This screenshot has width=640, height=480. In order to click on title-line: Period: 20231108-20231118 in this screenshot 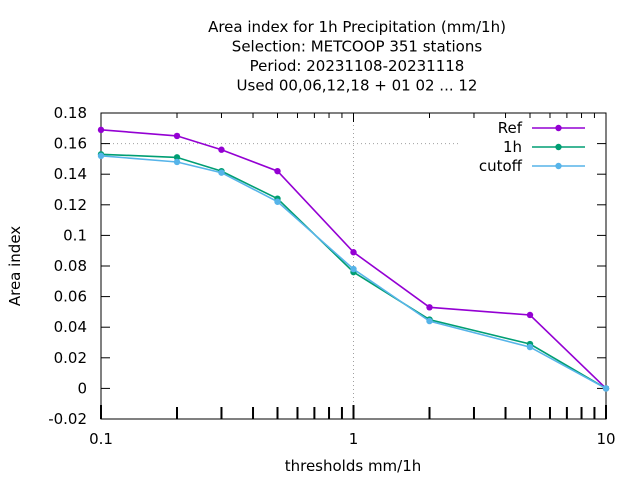, I will do `click(357, 66)`.